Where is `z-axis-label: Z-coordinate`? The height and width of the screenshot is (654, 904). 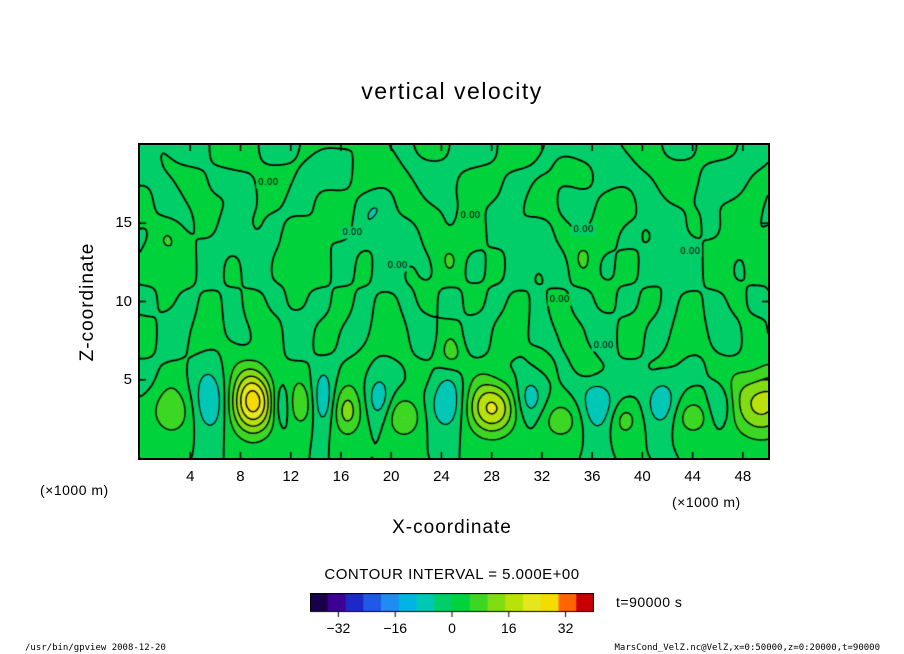 z-axis-label: Z-coordinate is located at coordinates (87, 302).